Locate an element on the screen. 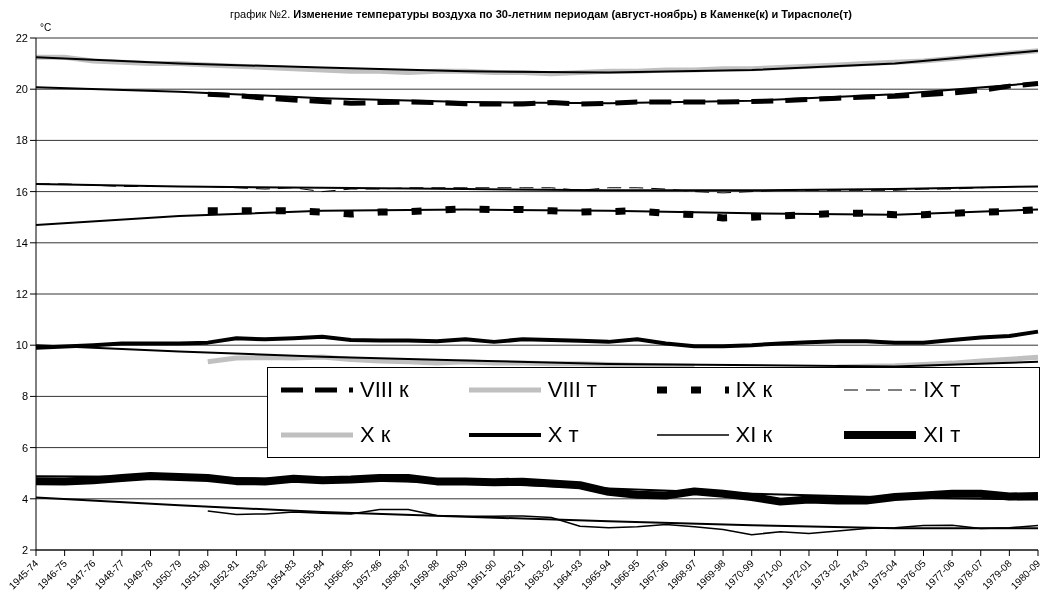  legend-label: VIII т is located at coordinates (572, 390).